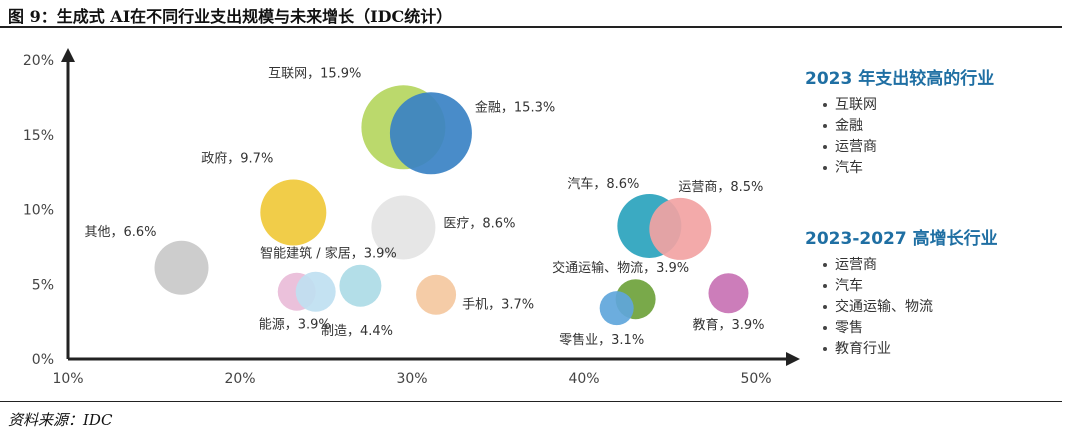 This screenshot has width=1067, height=433. Describe the element at coordinates (720, 187) in the screenshot. I see `data-label: 运营商，8.5%` at that location.